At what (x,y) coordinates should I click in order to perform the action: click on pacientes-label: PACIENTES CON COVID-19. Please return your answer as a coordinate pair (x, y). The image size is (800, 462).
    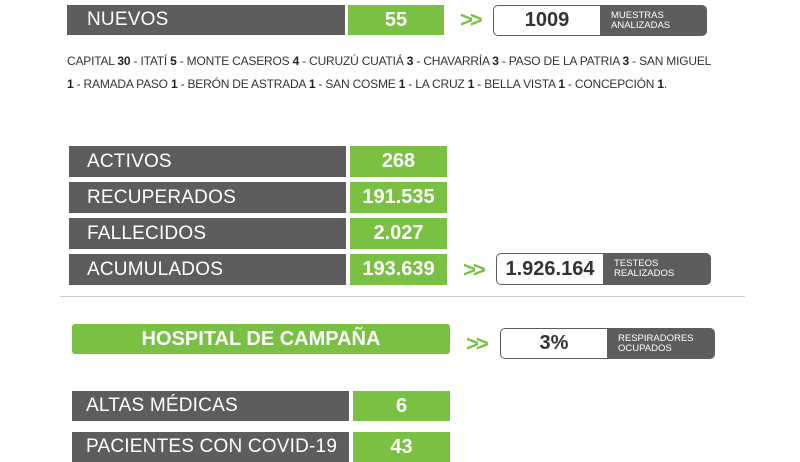
    Looking at the image, I should click on (210, 447).